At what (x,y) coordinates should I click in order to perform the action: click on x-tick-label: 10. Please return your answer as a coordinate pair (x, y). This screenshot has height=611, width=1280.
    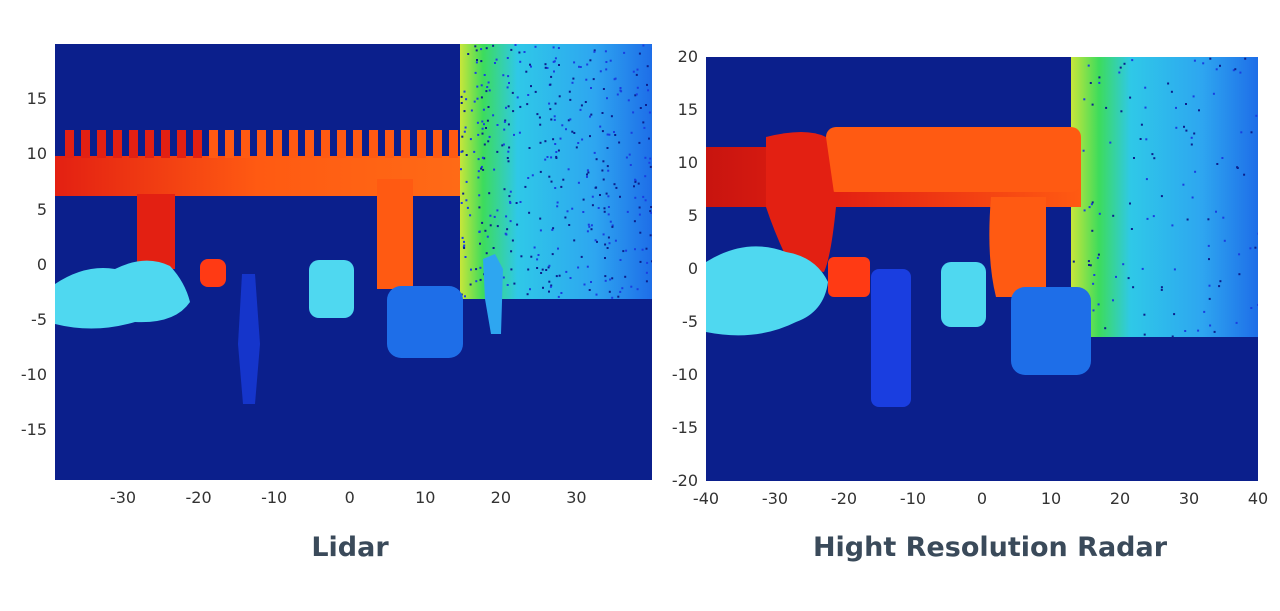
    Looking at the image, I should click on (1051, 498).